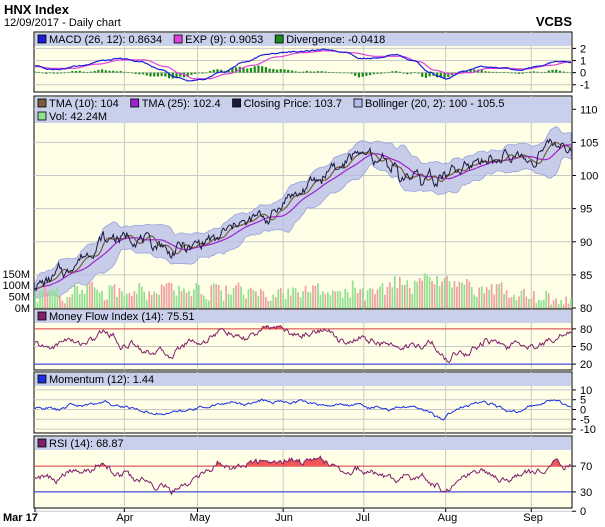 The image size is (605, 527). What do you see at coordinates (303, 443) in the screenshot?
I see `rsi-legend-bar` at bounding box center [303, 443].